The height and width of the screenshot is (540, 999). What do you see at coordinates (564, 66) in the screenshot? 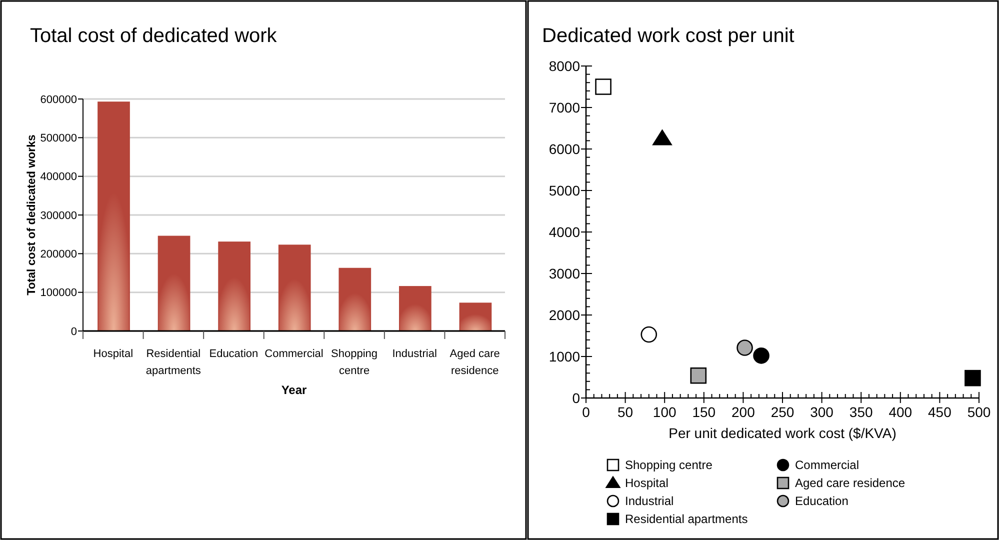
I see `y-tick-label: 8000` at bounding box center [564, 66].